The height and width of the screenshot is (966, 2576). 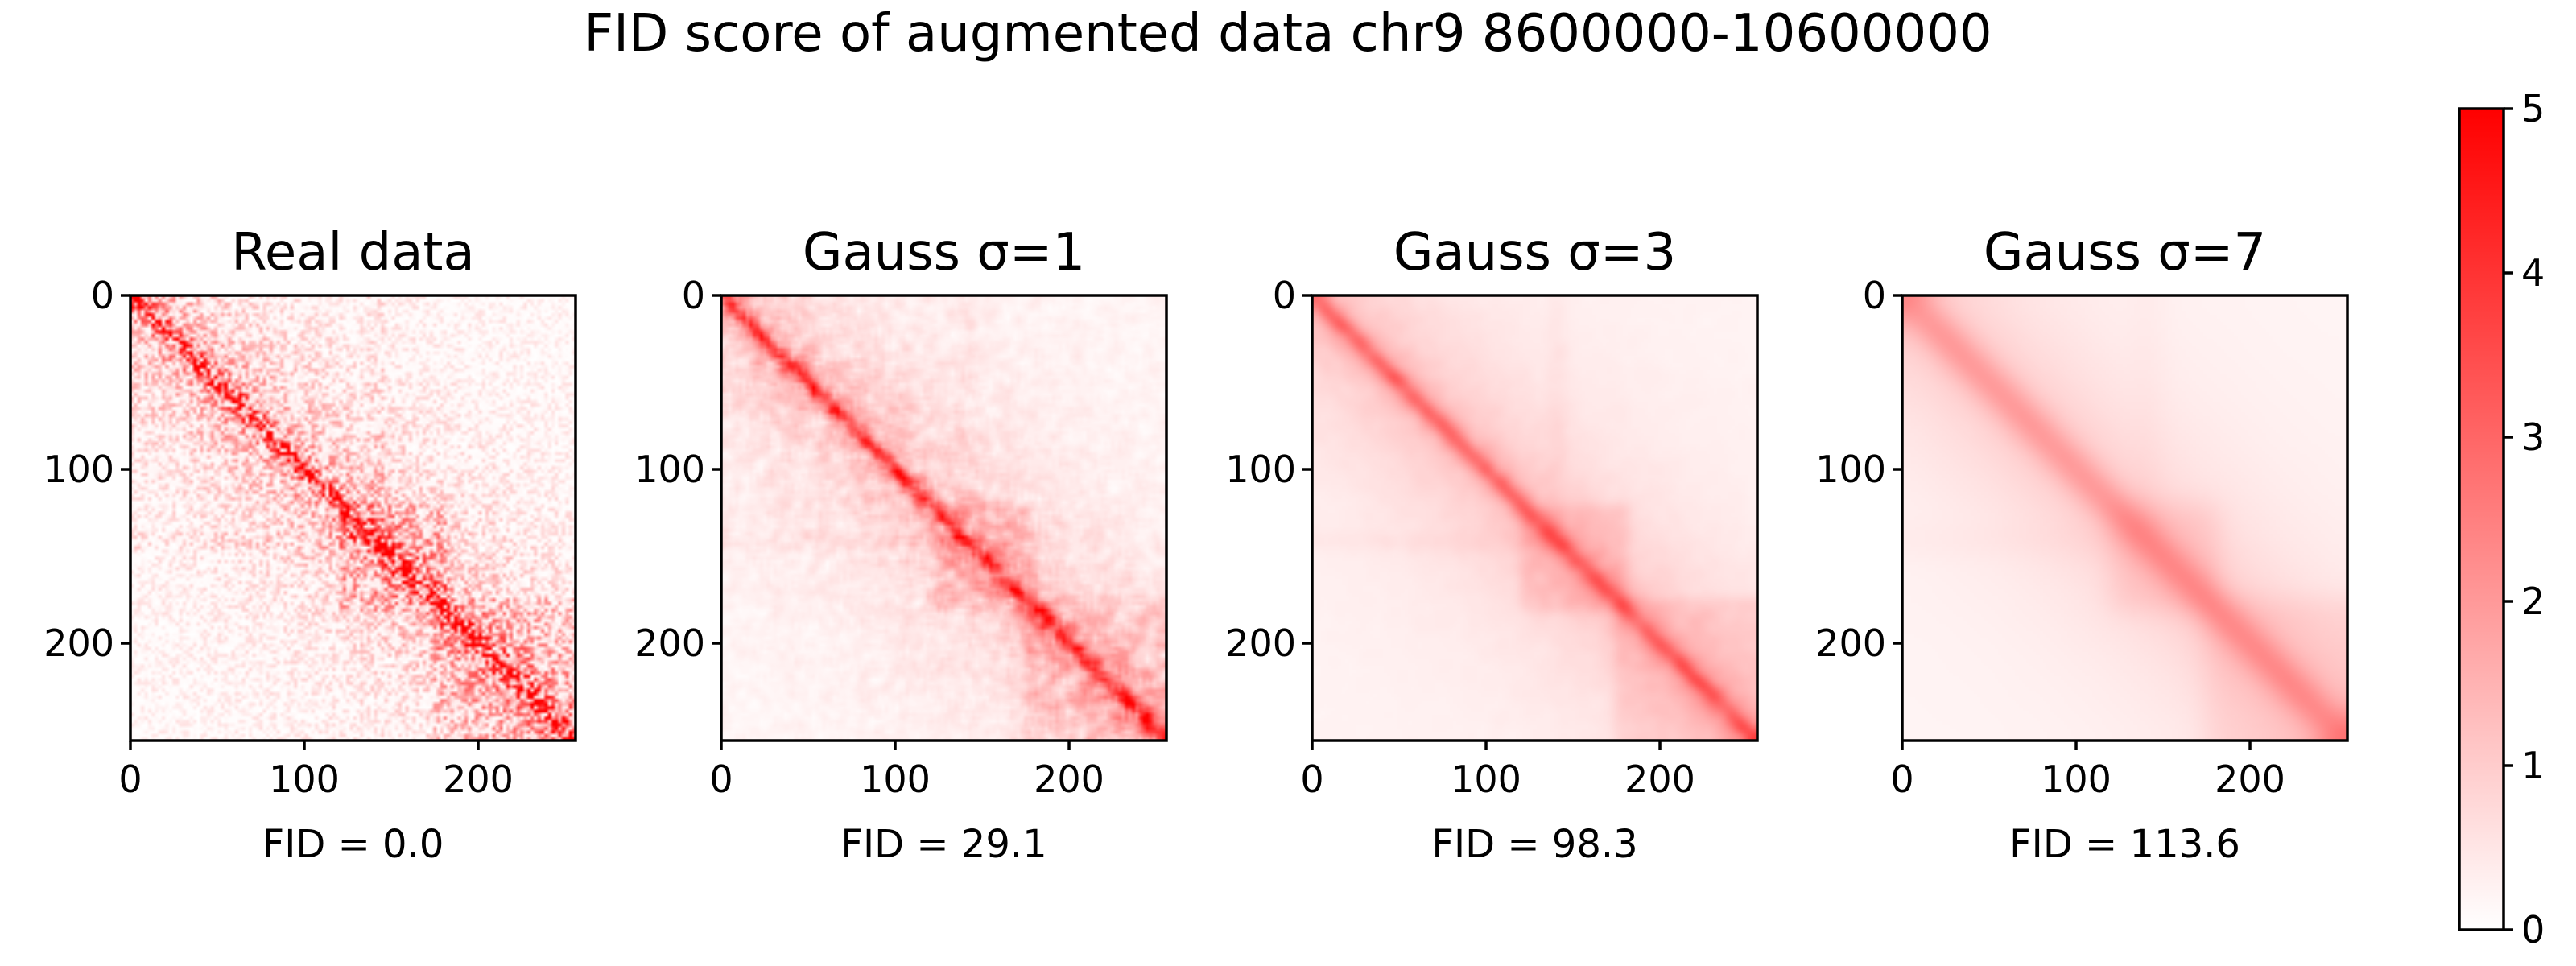 What do you see at coordinates (2125, 253) in the screenshot?
I see `panel-title: Gauss σ=7` at bounding box center [2125, 253].